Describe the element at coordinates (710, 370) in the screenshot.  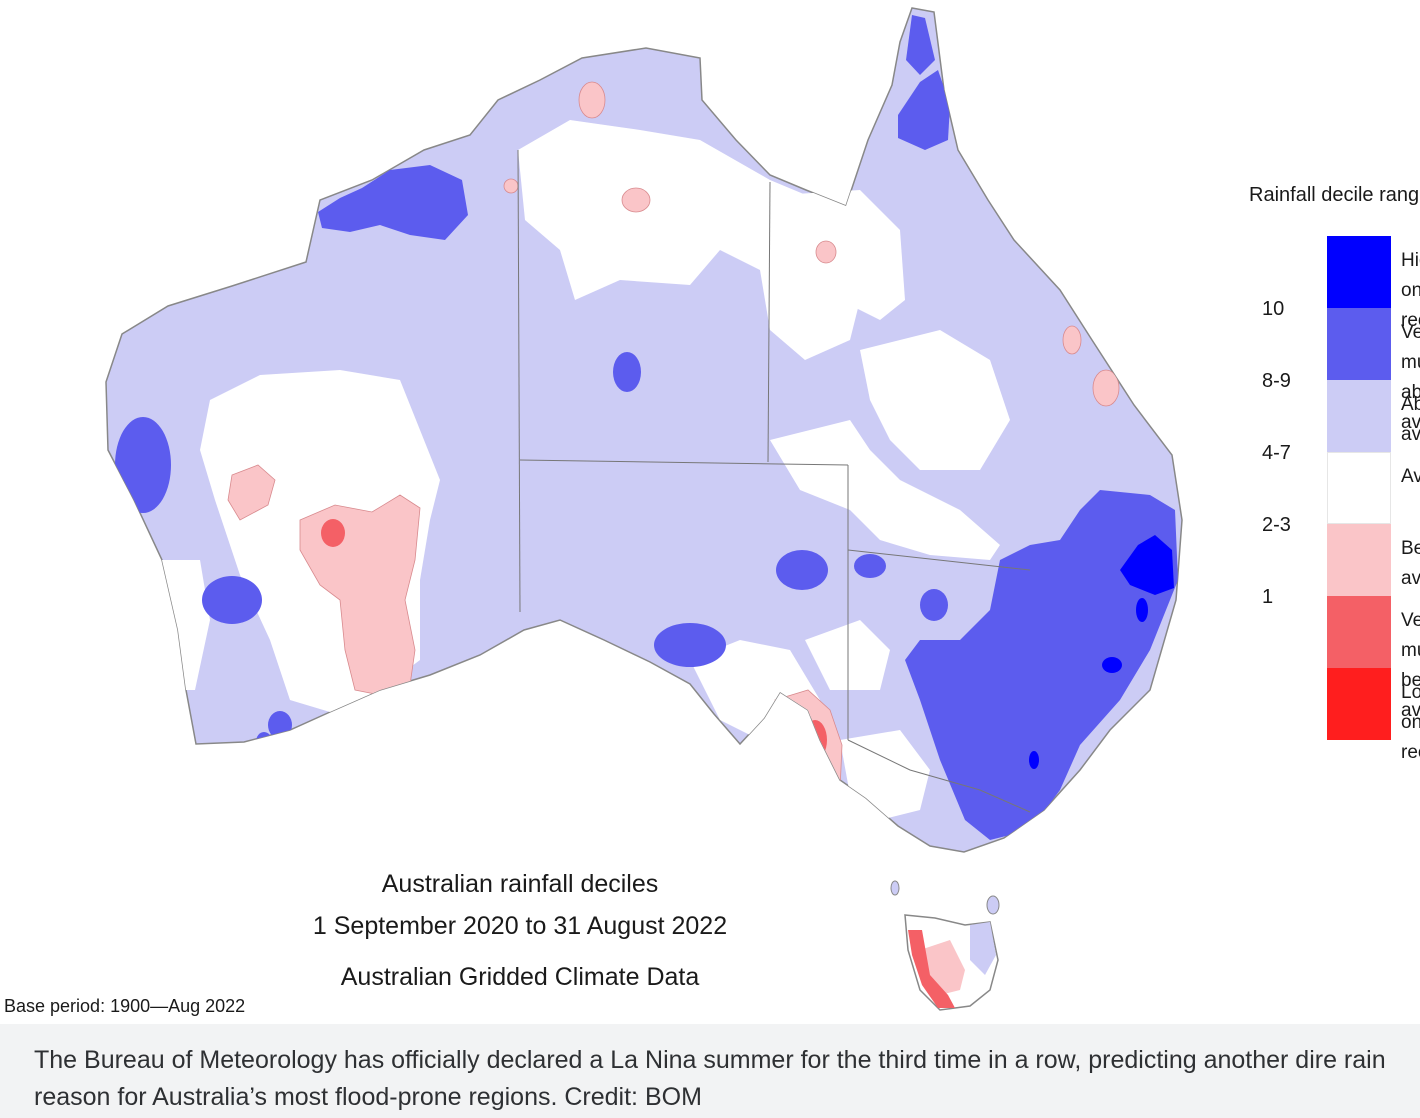
I see `legend-item: Very much above average` at that location.